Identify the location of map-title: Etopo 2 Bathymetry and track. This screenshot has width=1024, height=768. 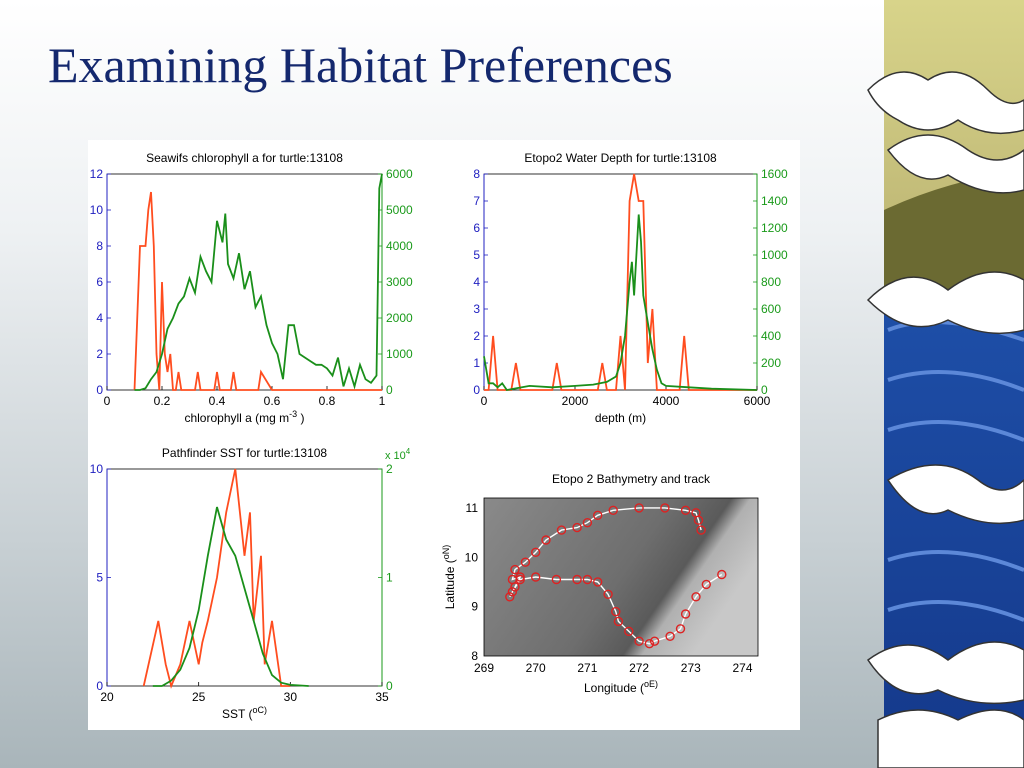
(631, 479).